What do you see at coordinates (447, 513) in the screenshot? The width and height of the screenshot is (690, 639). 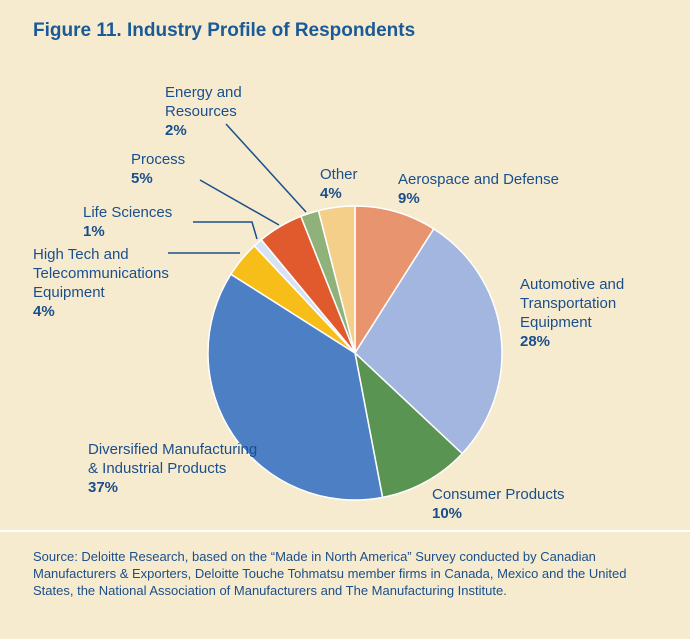 I see `value-label: 10%` at bounding box center [447, 513].